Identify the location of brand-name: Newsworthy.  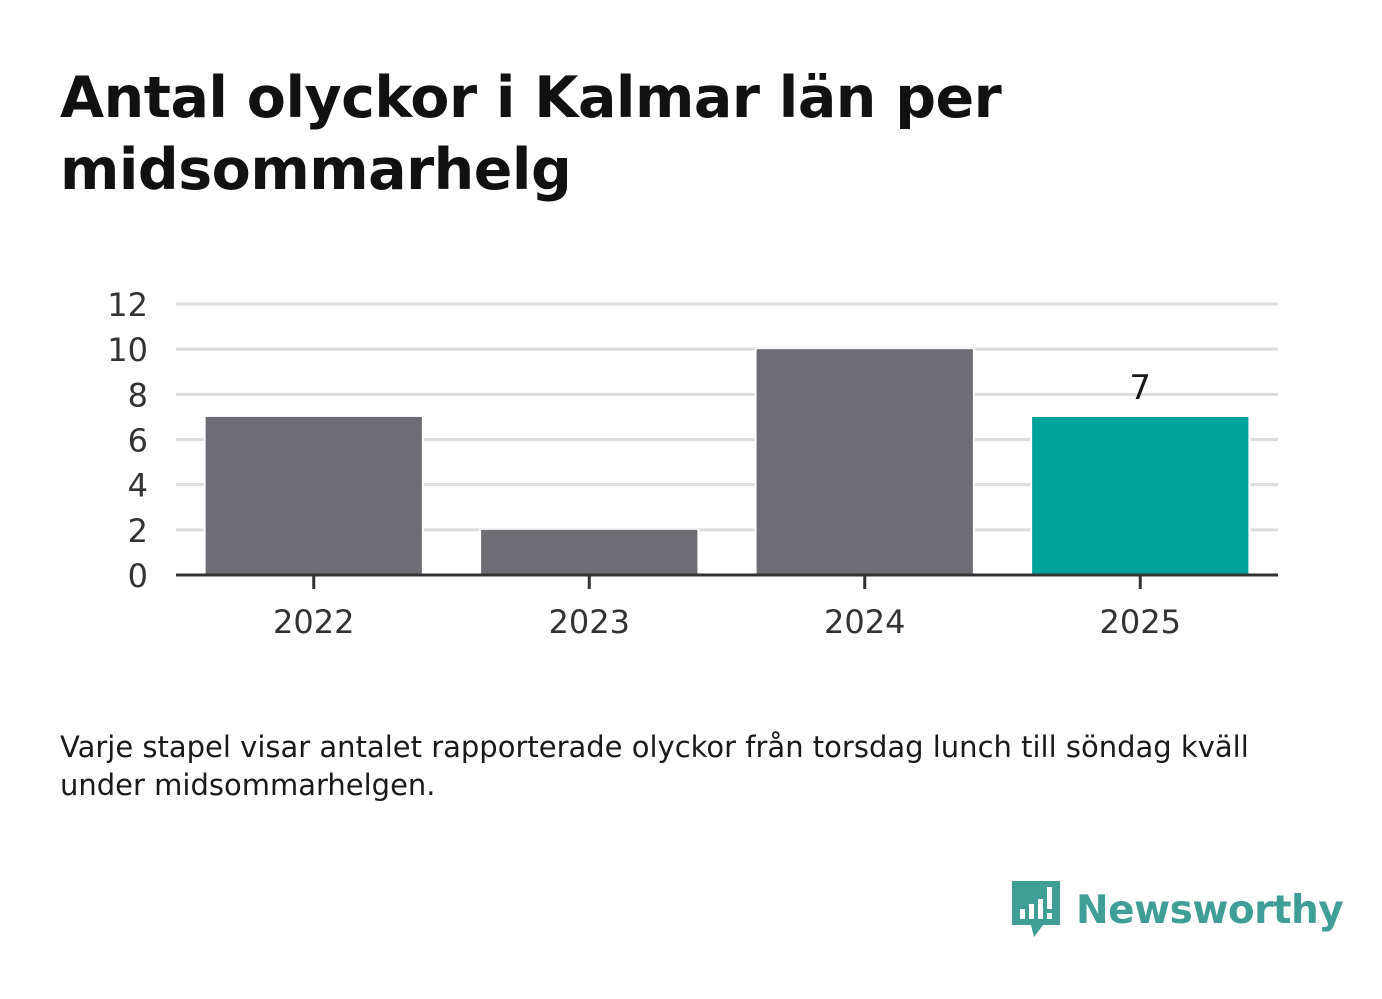
(1210, 910).